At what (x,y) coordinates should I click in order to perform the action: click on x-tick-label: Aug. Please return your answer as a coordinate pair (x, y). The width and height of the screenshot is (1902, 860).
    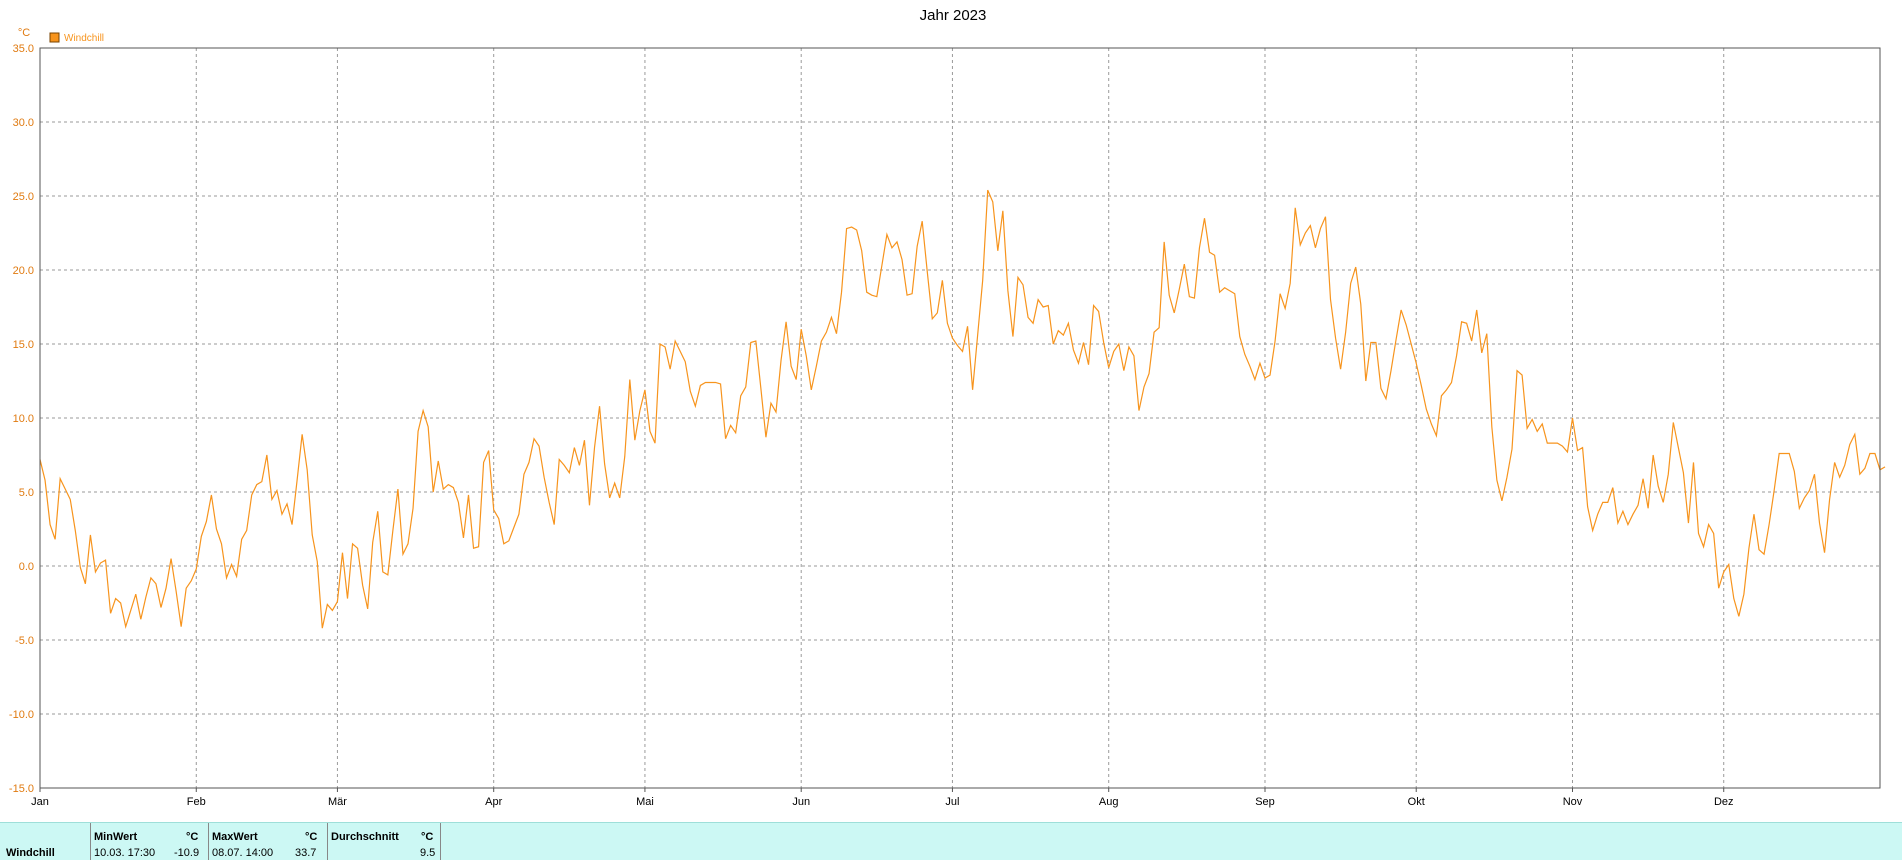
    Looking at the image, I should click on (1109, 802).